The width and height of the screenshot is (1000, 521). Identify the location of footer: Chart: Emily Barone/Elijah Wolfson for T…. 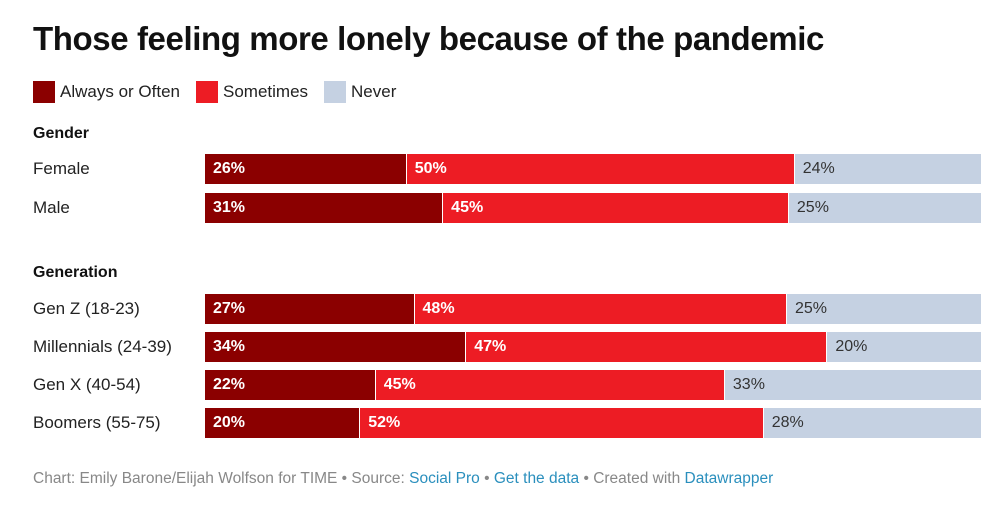
(403, 479).